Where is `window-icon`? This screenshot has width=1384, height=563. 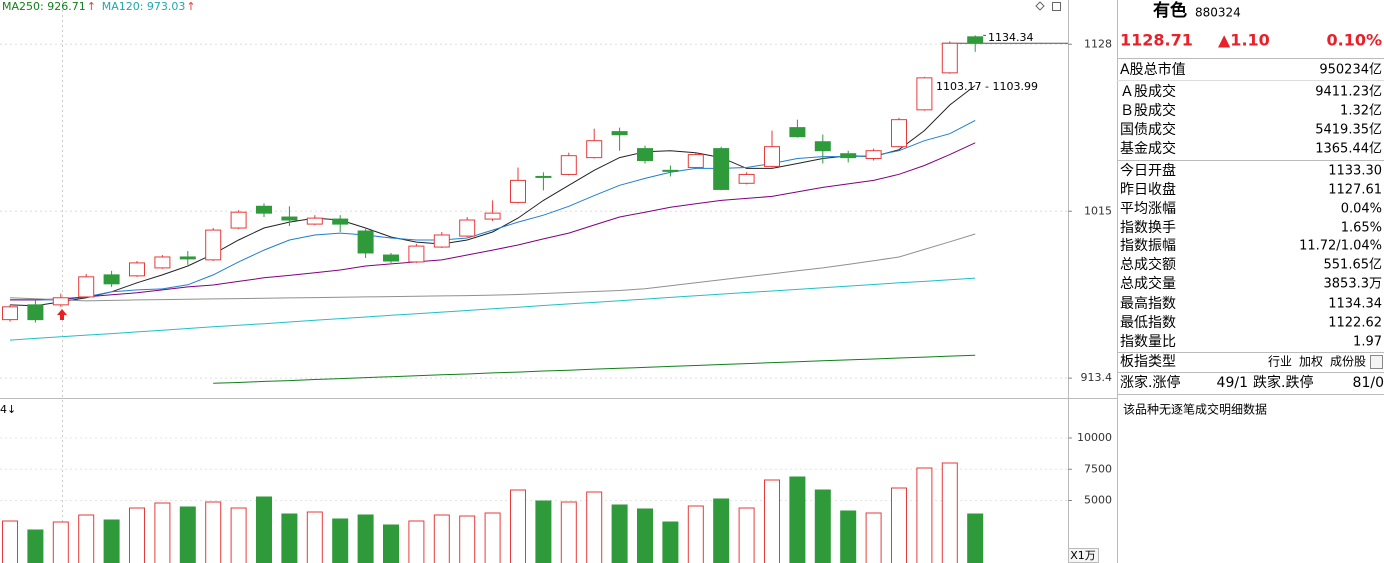
window-icon is located at coordinates (1056, 6).